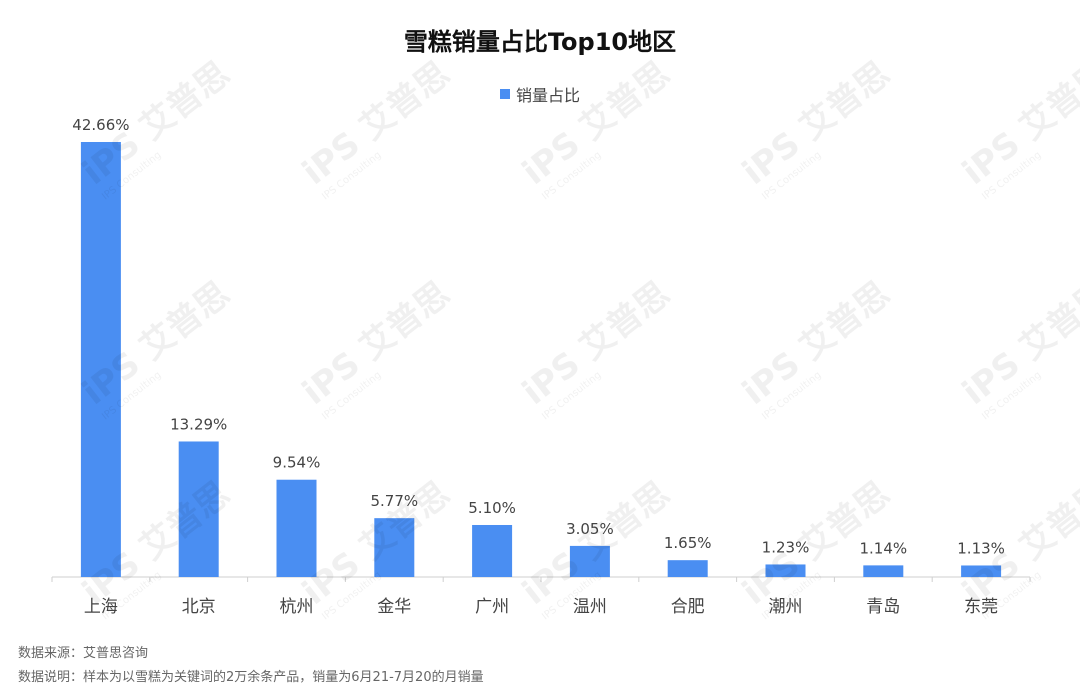 The image size is (1080, 695). Describe the element at coordinates (786, 547) in the screenshot. I see `data-label: 1.23%` at that location.